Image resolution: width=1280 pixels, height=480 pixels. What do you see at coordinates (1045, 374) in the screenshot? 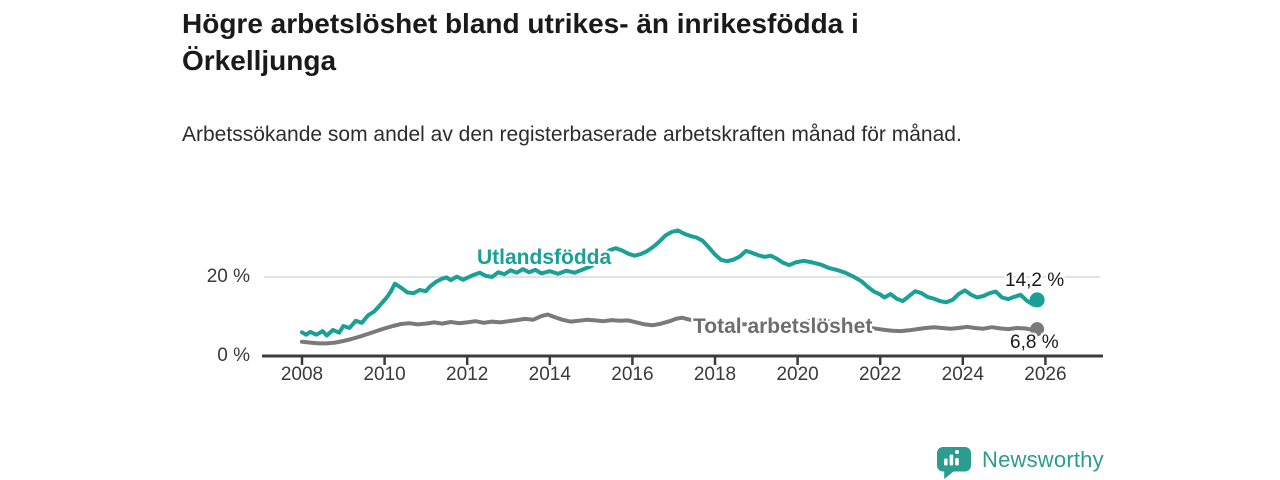
I see `x-axis-tick-label: 2026` at bounding box center [1045, 374].